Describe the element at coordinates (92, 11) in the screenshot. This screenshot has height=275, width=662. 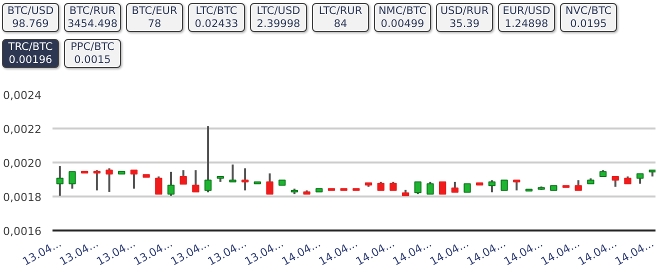
I see `category-label: BTC/RUR` at that location.